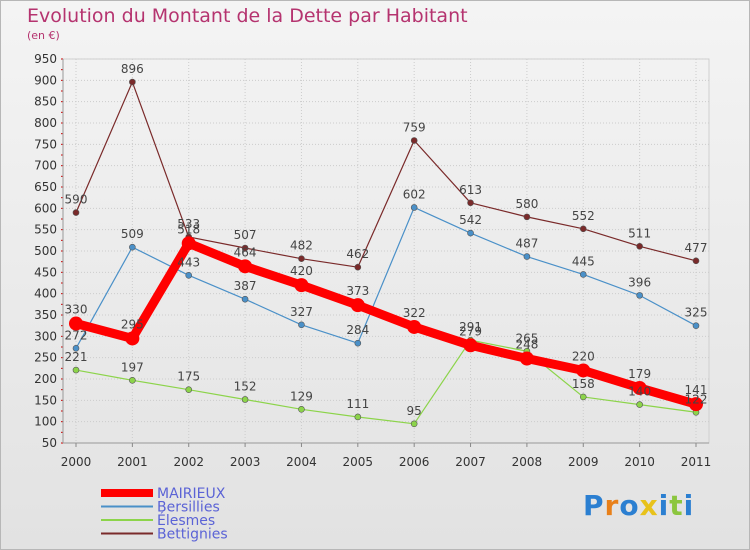  Describe the element at coordinates (45, 144) in the screenshot. I see `y-tick-label: 750` at that location.